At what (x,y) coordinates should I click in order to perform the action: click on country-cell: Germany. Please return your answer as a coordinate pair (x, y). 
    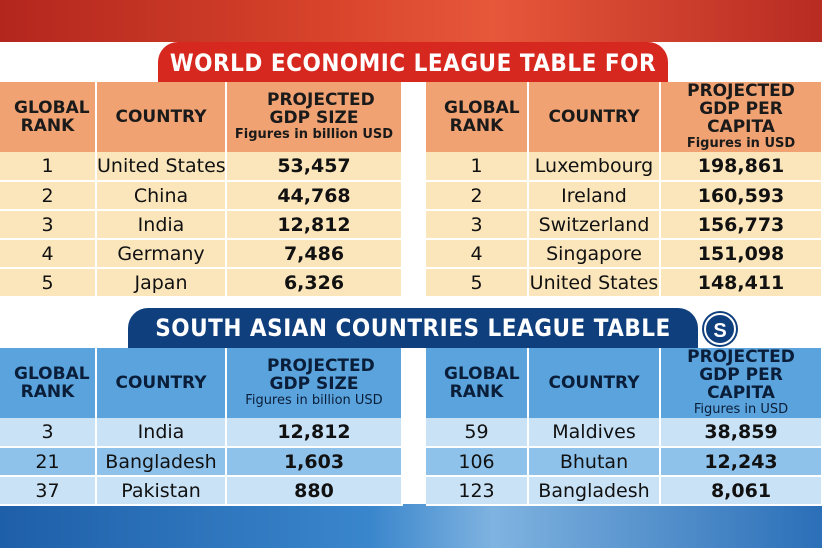
    Looking at the image, I should click on (161, 254).